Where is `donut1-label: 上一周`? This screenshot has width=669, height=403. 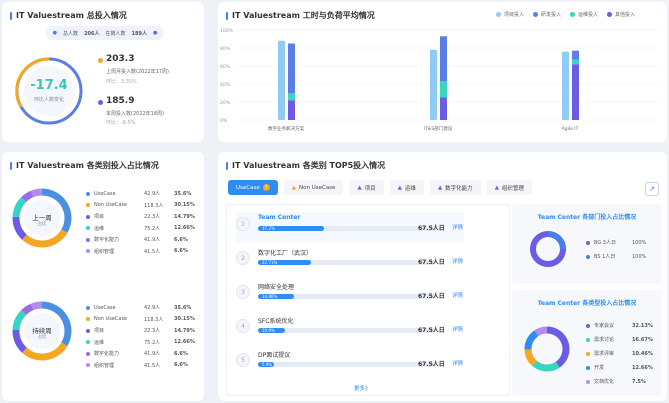 donut1-label: 上一周 is located at coordinates (42, 218).